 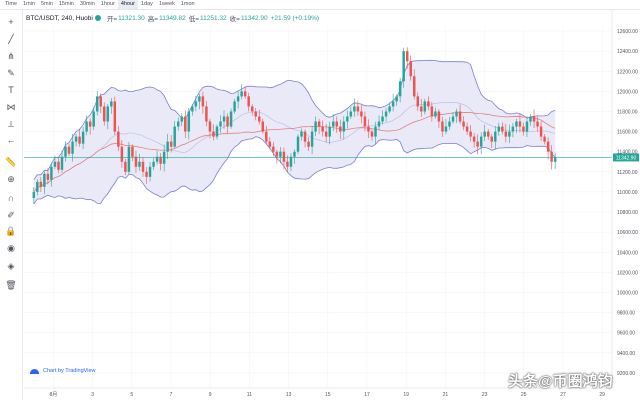 What do you see at coordinates (560, 381) in the screenshot?
I see `watermark: 头条@币圈鸿钧` at bounding box center [560, 381].